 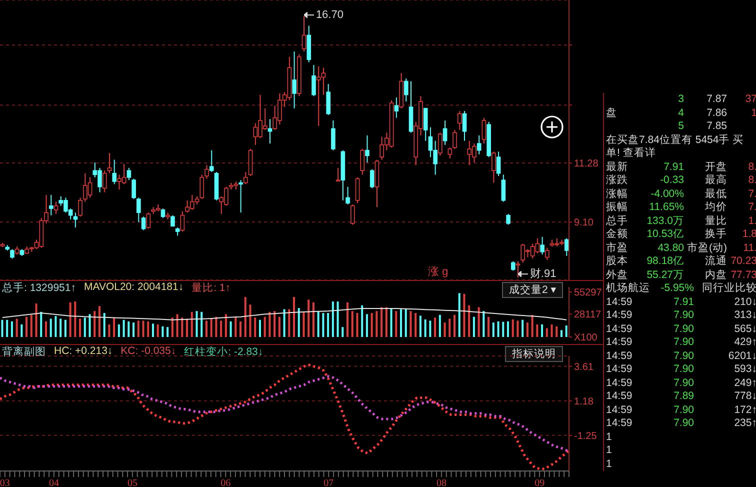 What do you see at coordinates (681, 315) in the screenshot?
I see `text: 14:59 7.90 313↓` at bounding box center [681, 315].